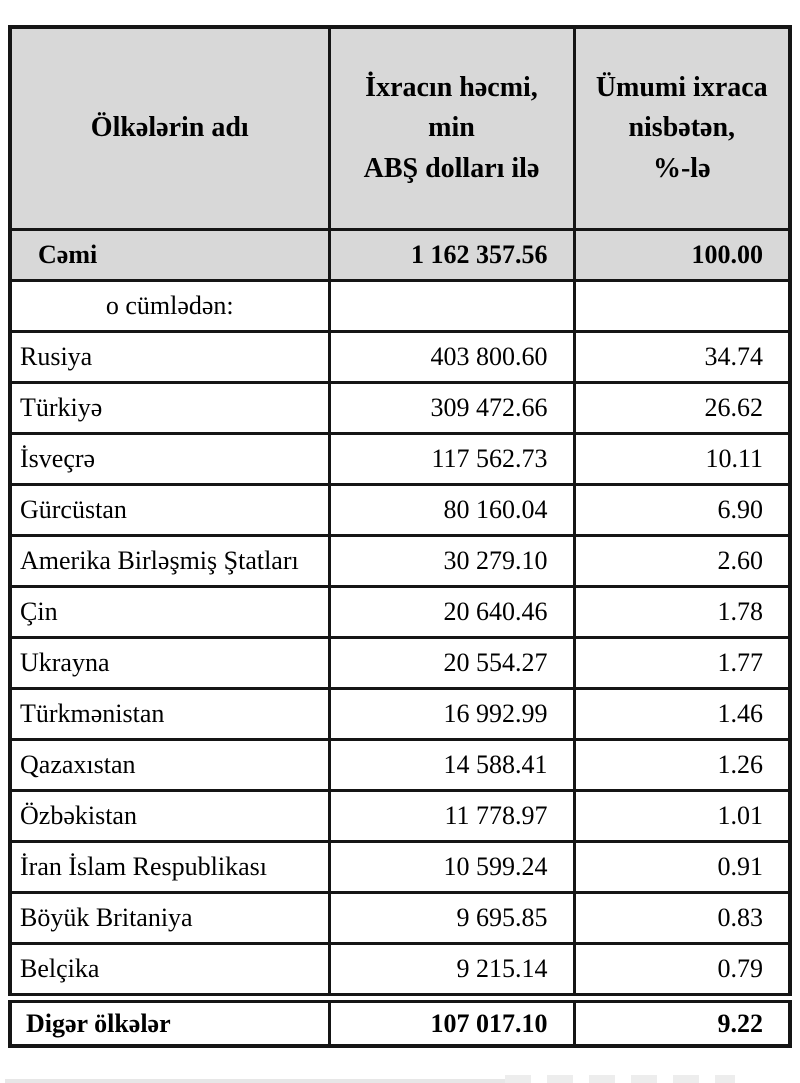 The width and height of the screenshot is (800, 1083). Describe the element at coordinates (169, 306) in the screenshot. I see `subheader-label-cell: o cümlədən:` at that location.